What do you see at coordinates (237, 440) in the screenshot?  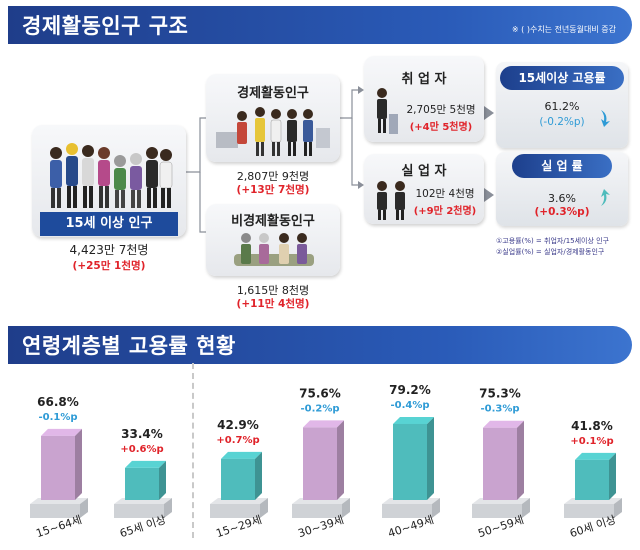 I see `change-label: +0.7%p` at bounding box center [237, 440].